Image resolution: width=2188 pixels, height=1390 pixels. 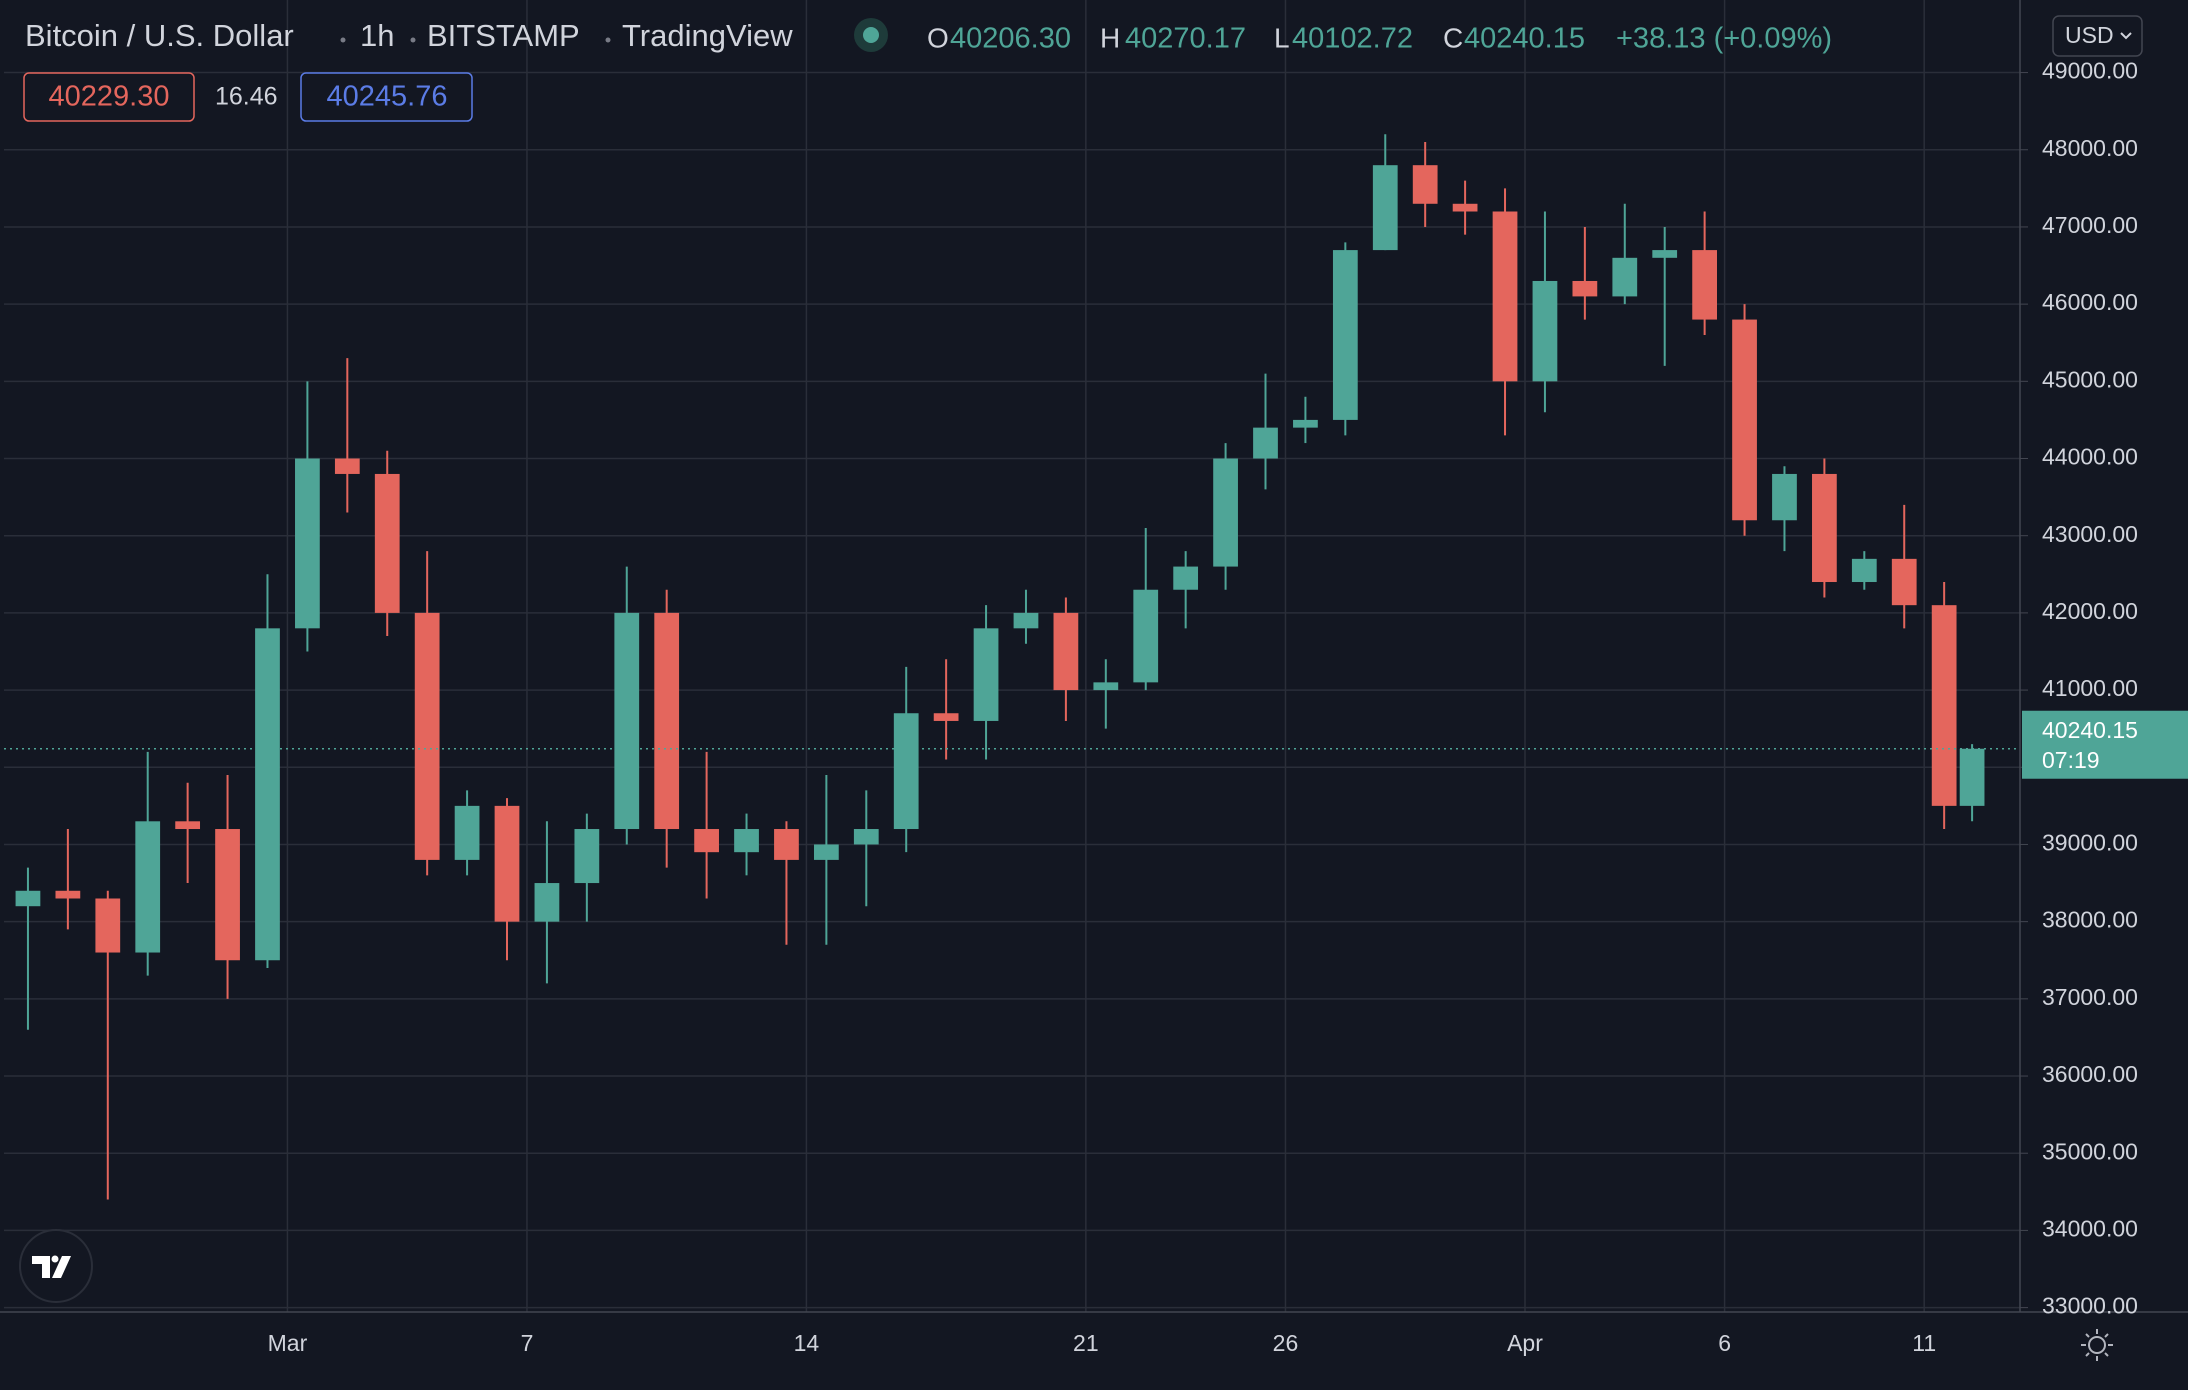 What do you see at coordinates (1286, 1343) in the screenshot?
I see `x-tick-label: 26` at bounding box center [1286, 1343].